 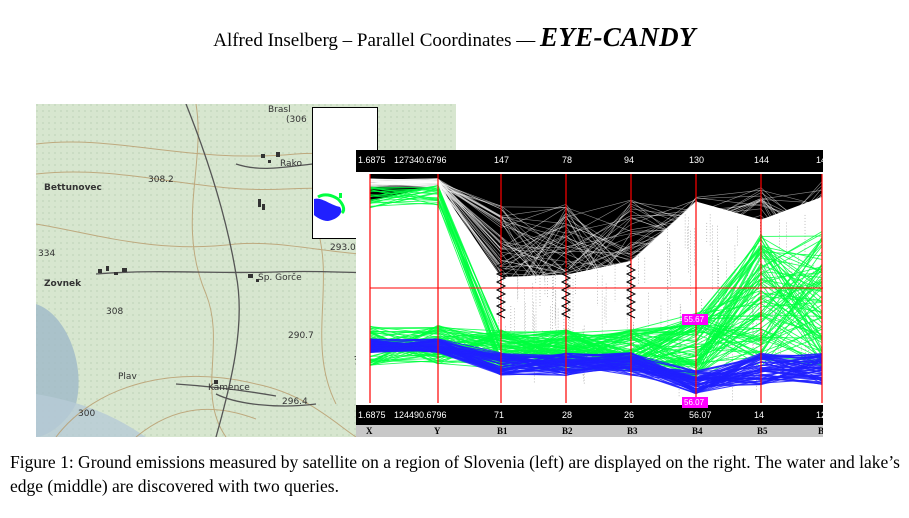 I want to click on pc-density-band, so click(x=596, y=226).